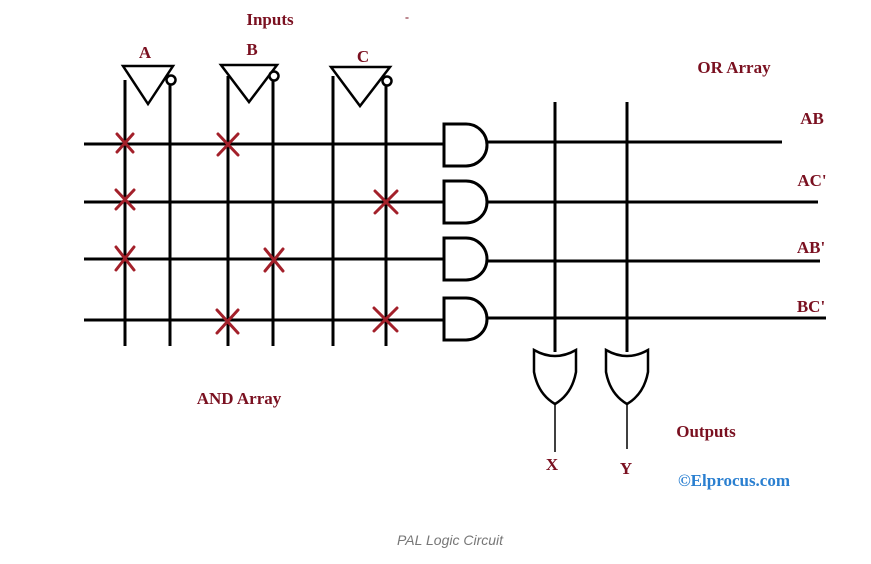 The height and width of the screenshot is (564, 871). What do you see at coordinates (239, 398) in the screenshot?
I see `and-array-label: AND Array` at bounding box center [239, 398].